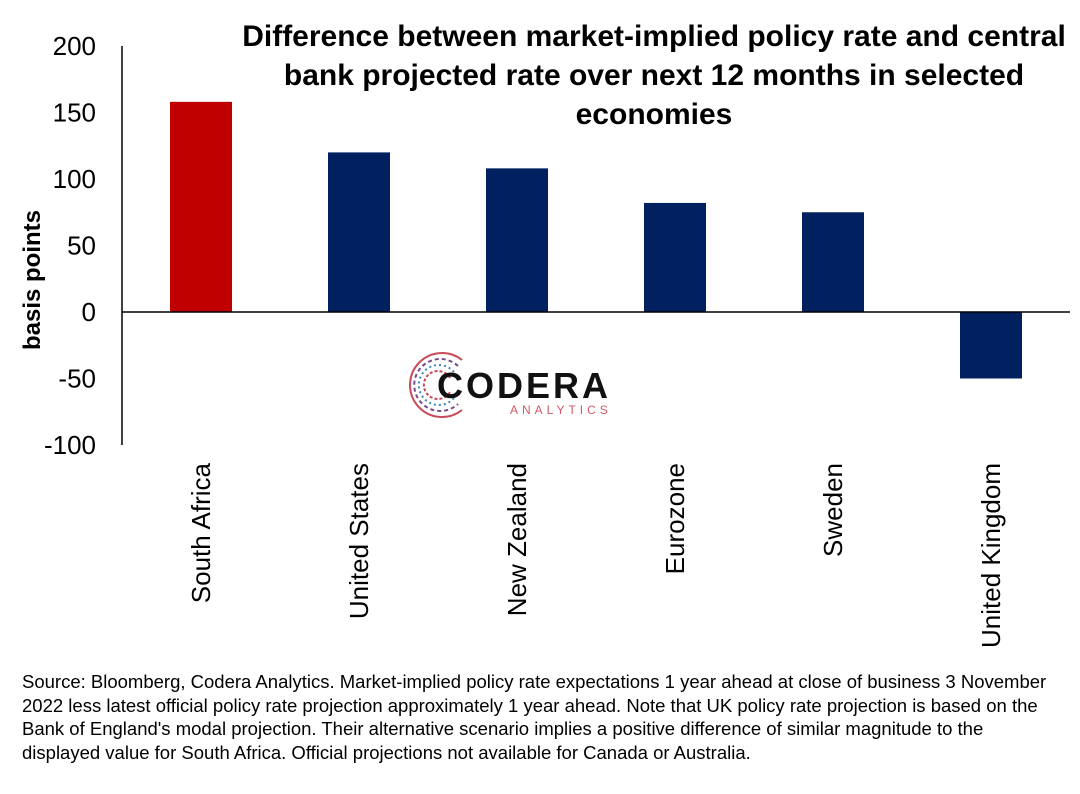 The image size is (1080, 794). What do you see at coordinates (89, 312) in the screenshot?
I see `y-tick-label: 0` at bounding box center [89, 312].